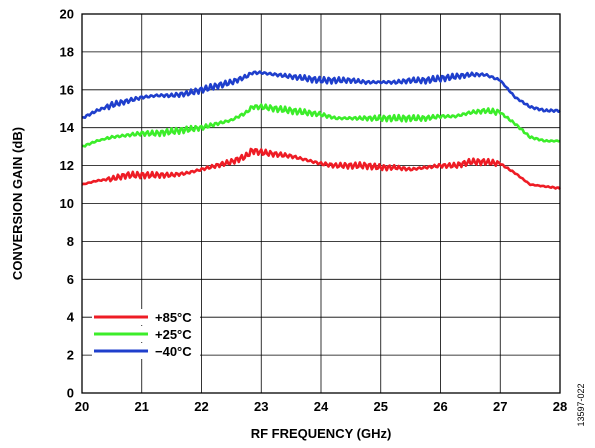 The height and width of the screenshot is (448, 595). What do you see at coordinates (201, 406) in the screenshot?
I see `x-tick-label: 22` at bounding box center [201, 406].